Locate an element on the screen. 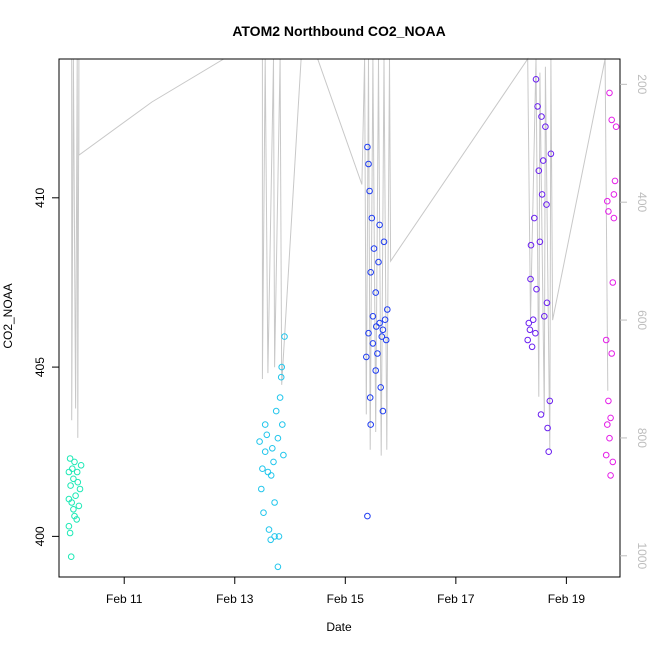  chart-title: ATOM2 Northbound CO2_NOAA is located at coordinates (338, 31).